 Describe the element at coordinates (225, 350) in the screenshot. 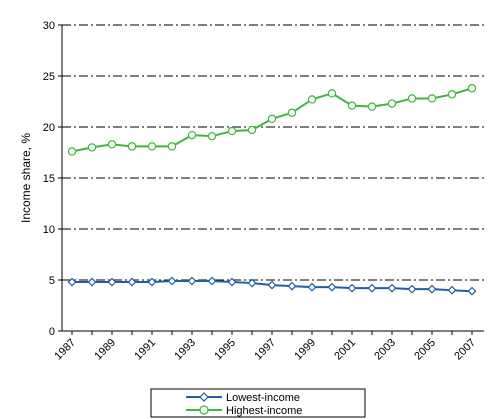

I see `x-tick-label: 1995` at that location.